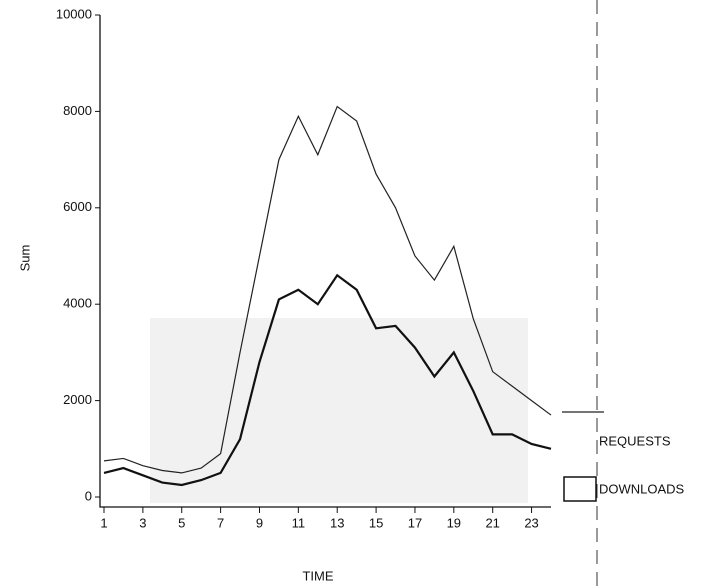 The height and width of the screenshot is (588, 709). Describe the element at coordinates (259, 522) in the screenshot. I see `x-tick-label: 9` at that location.